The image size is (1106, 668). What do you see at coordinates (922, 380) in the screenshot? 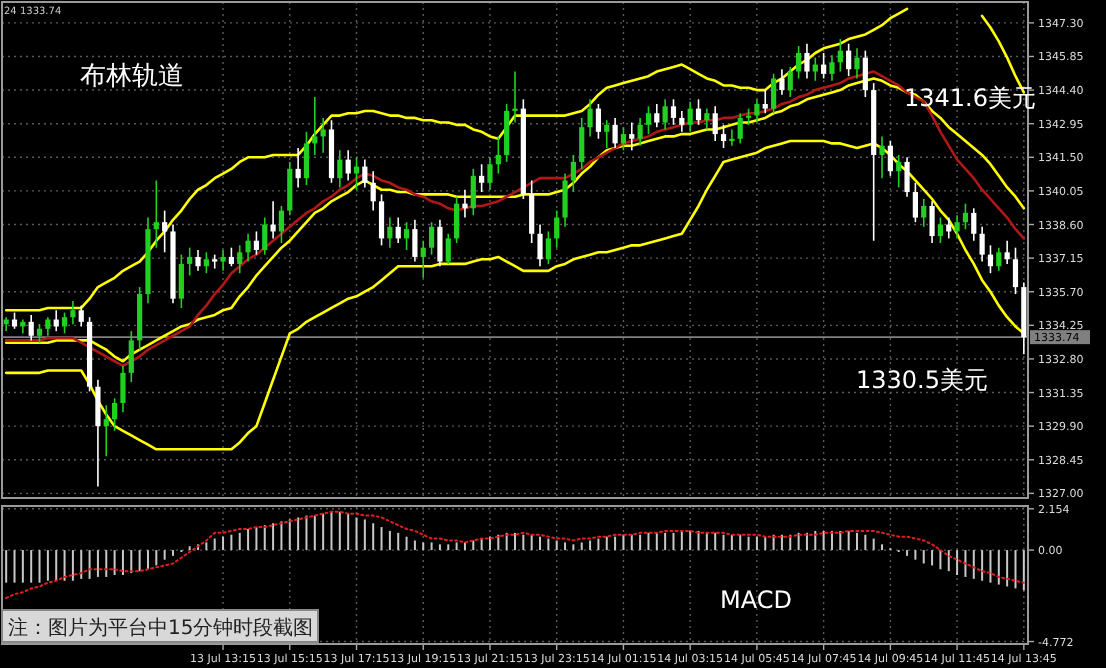
I see `annotation: 1330.5美元` at bounding box center [922, 380].